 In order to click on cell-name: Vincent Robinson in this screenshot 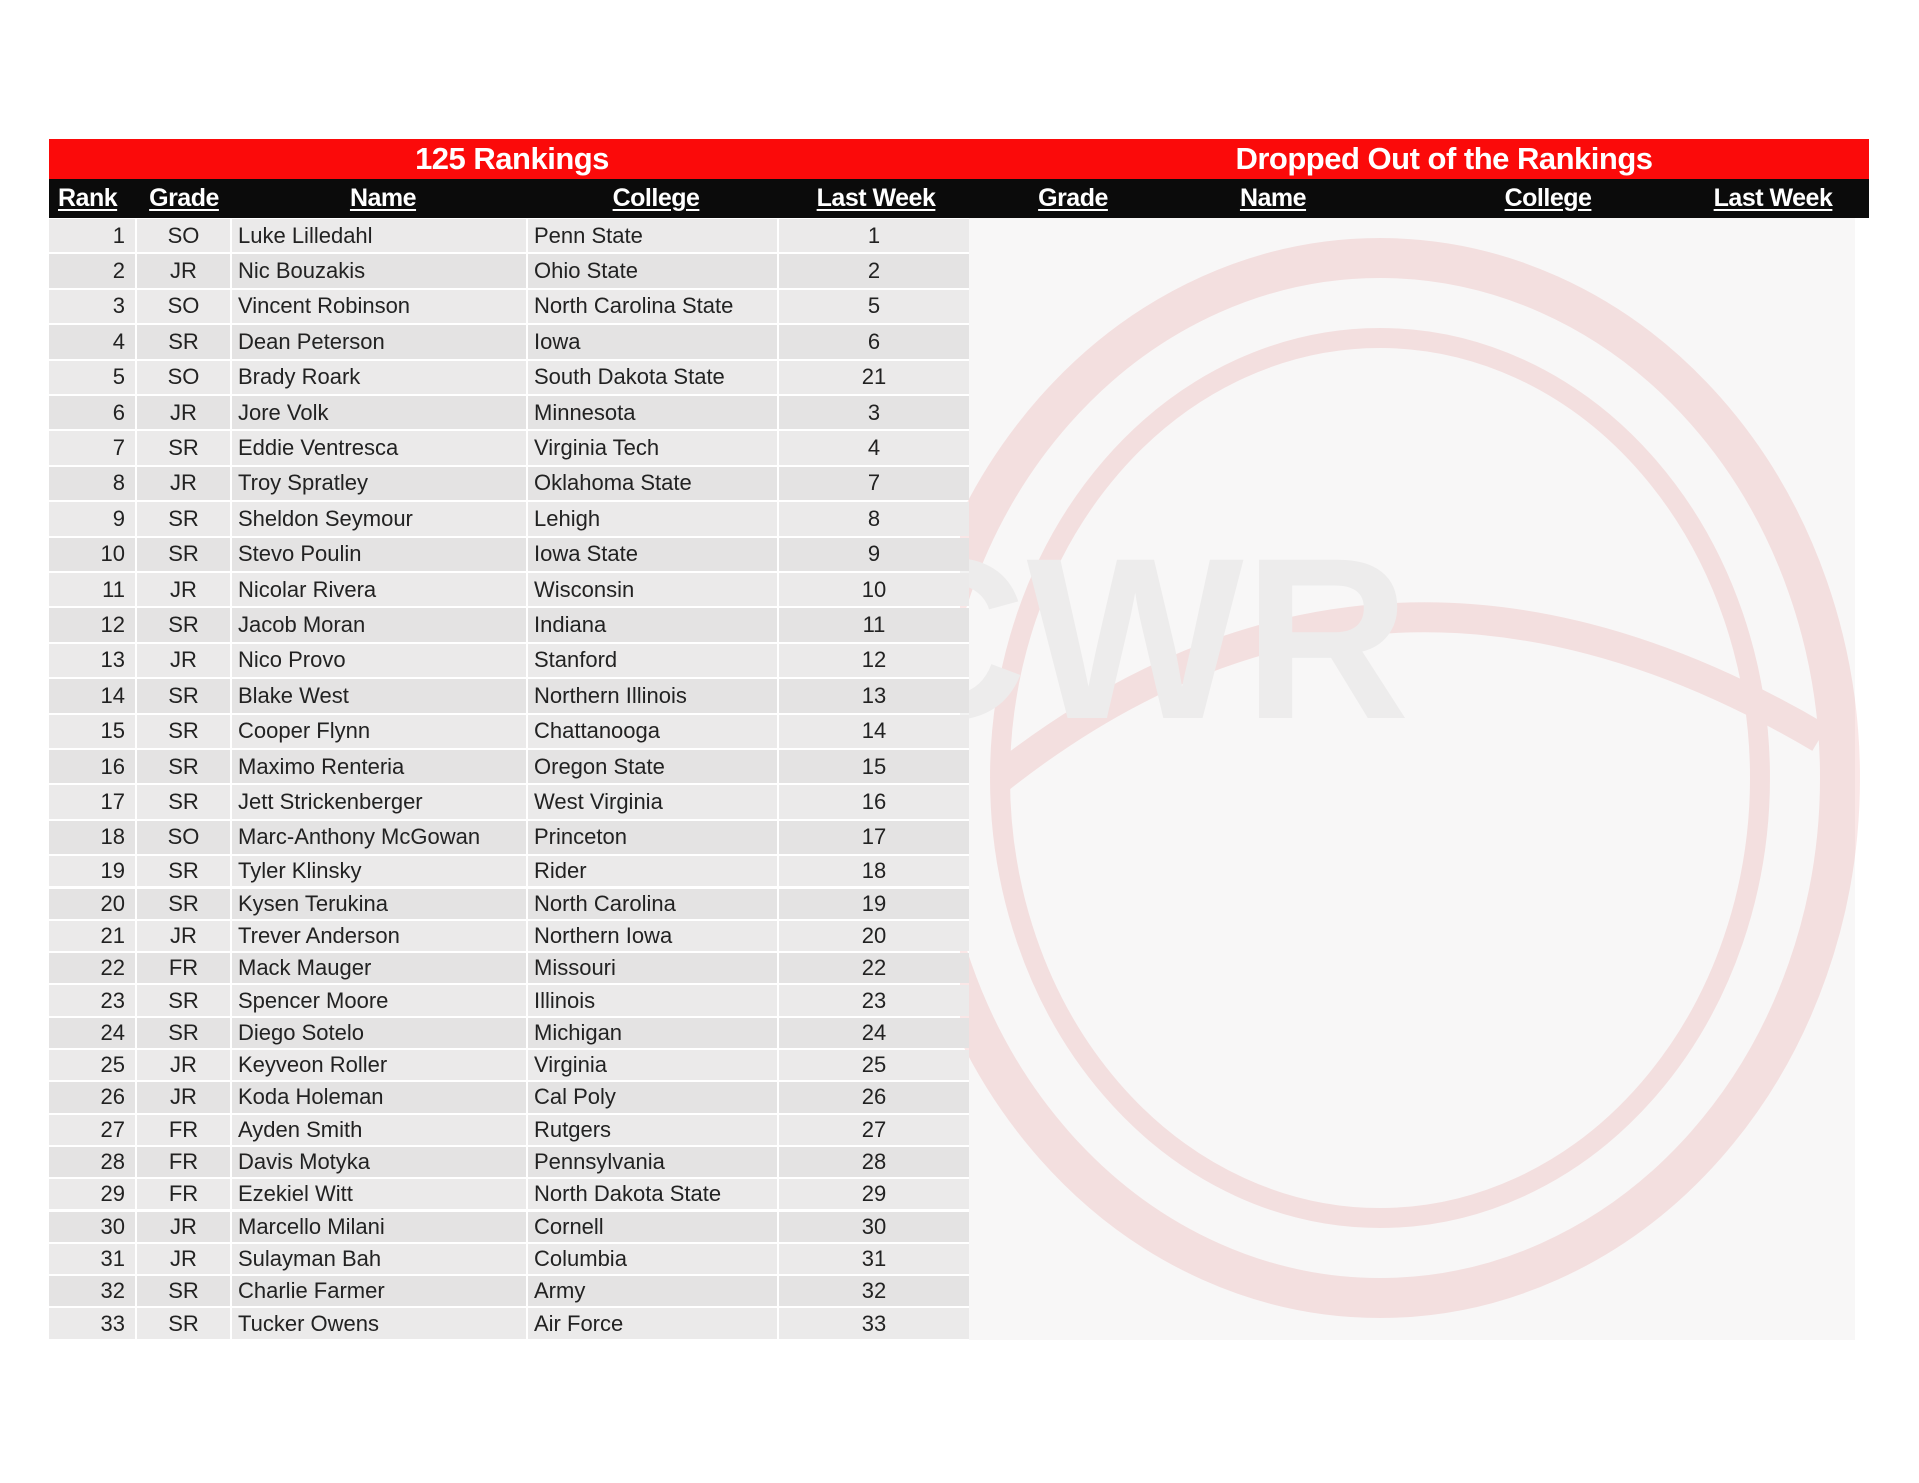, I will do `click(379, 306)`.